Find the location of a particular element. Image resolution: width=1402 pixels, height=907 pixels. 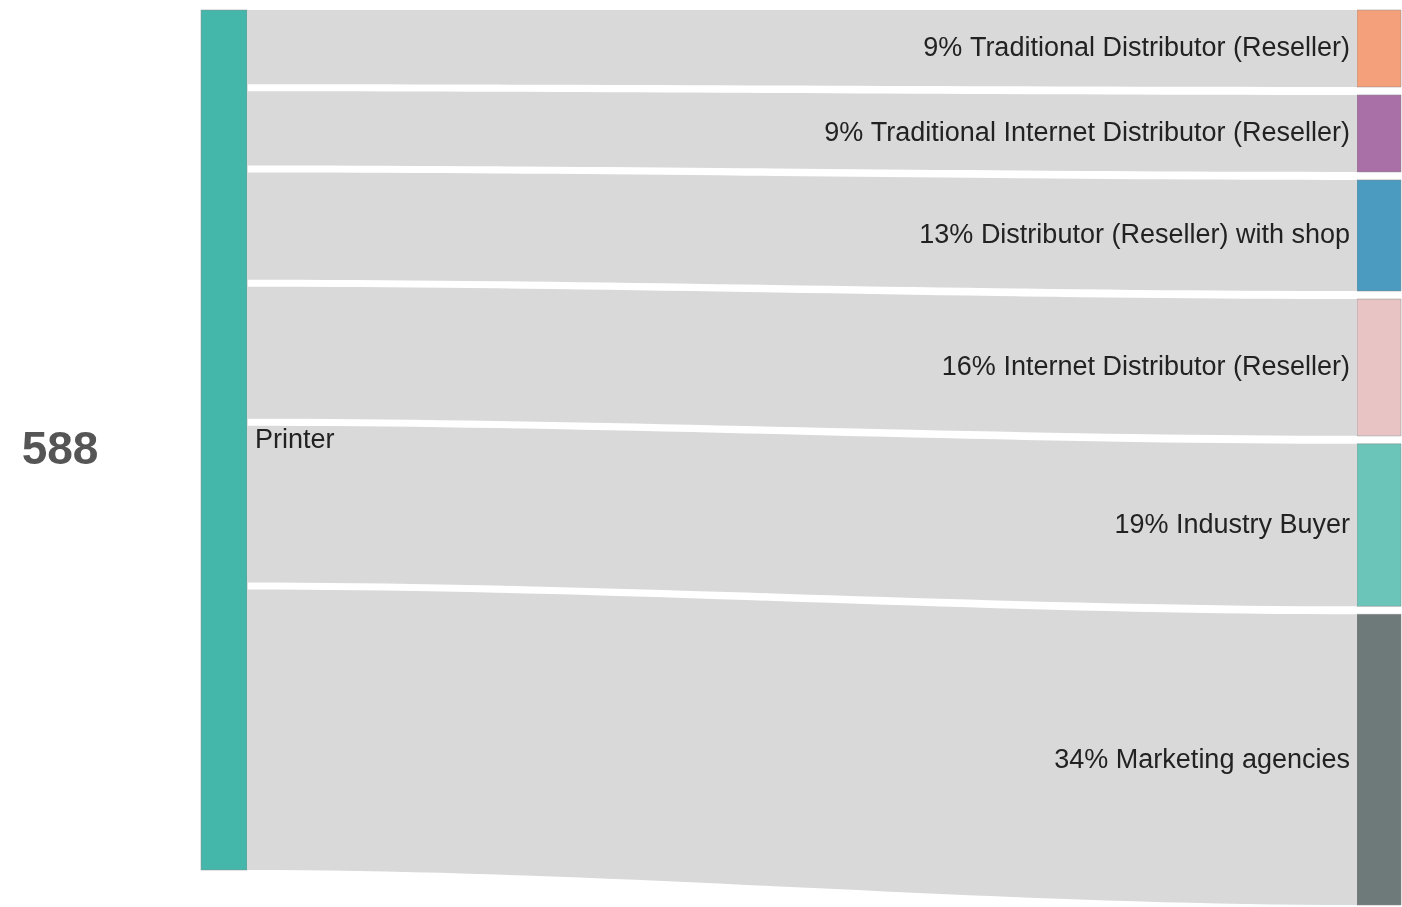

category-label: Industry Buyer is located at coordinates (1263, 524).